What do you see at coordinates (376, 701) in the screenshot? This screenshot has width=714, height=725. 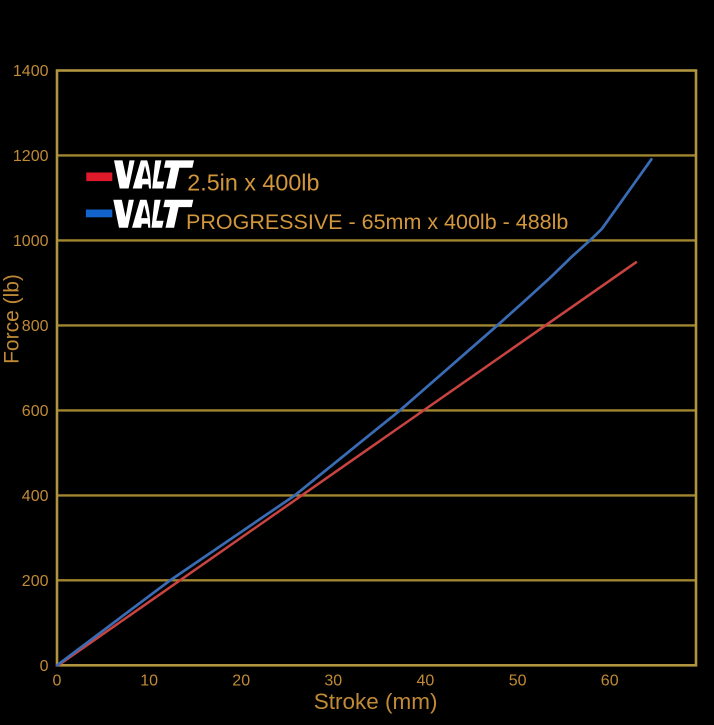 I see `svg-text: Stroke (mm)` at bounding box center [376, 701].